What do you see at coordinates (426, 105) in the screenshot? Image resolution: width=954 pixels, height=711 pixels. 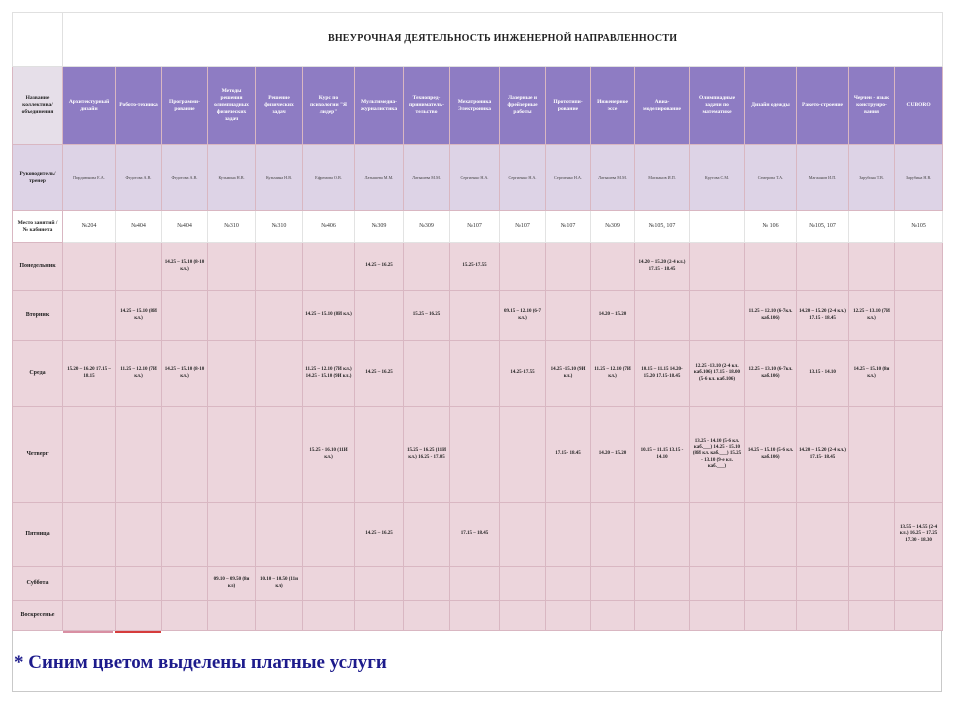 I see `column-header: Технопред-приниматель-тельство` at bounding box center [426, 105].